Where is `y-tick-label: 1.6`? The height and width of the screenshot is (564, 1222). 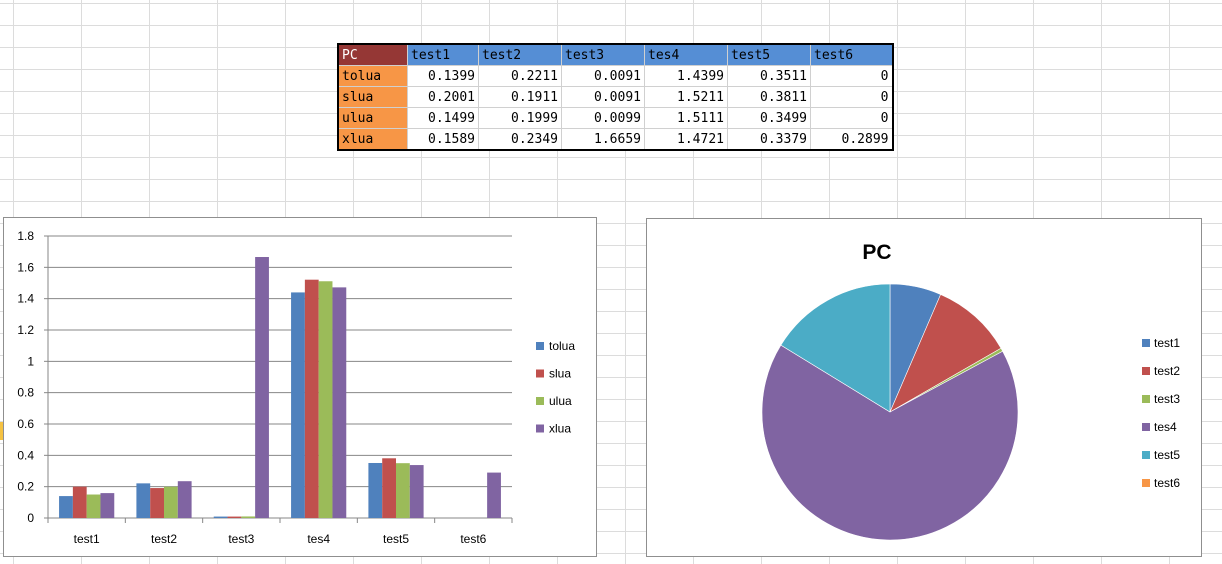
y-tick-label: 1.6 is located at coordinates (25, 267).